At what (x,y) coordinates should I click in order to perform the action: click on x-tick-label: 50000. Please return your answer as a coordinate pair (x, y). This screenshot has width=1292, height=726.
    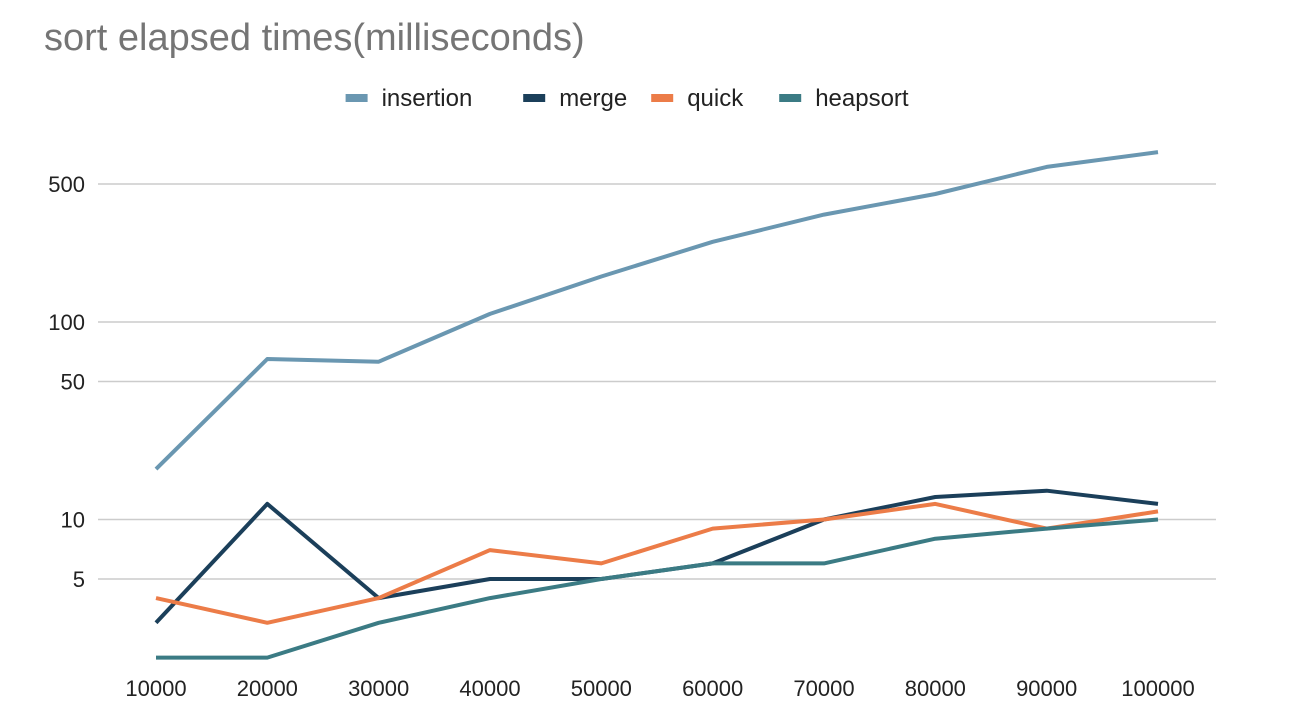
    Looking at the image, I should click on (601, 688).